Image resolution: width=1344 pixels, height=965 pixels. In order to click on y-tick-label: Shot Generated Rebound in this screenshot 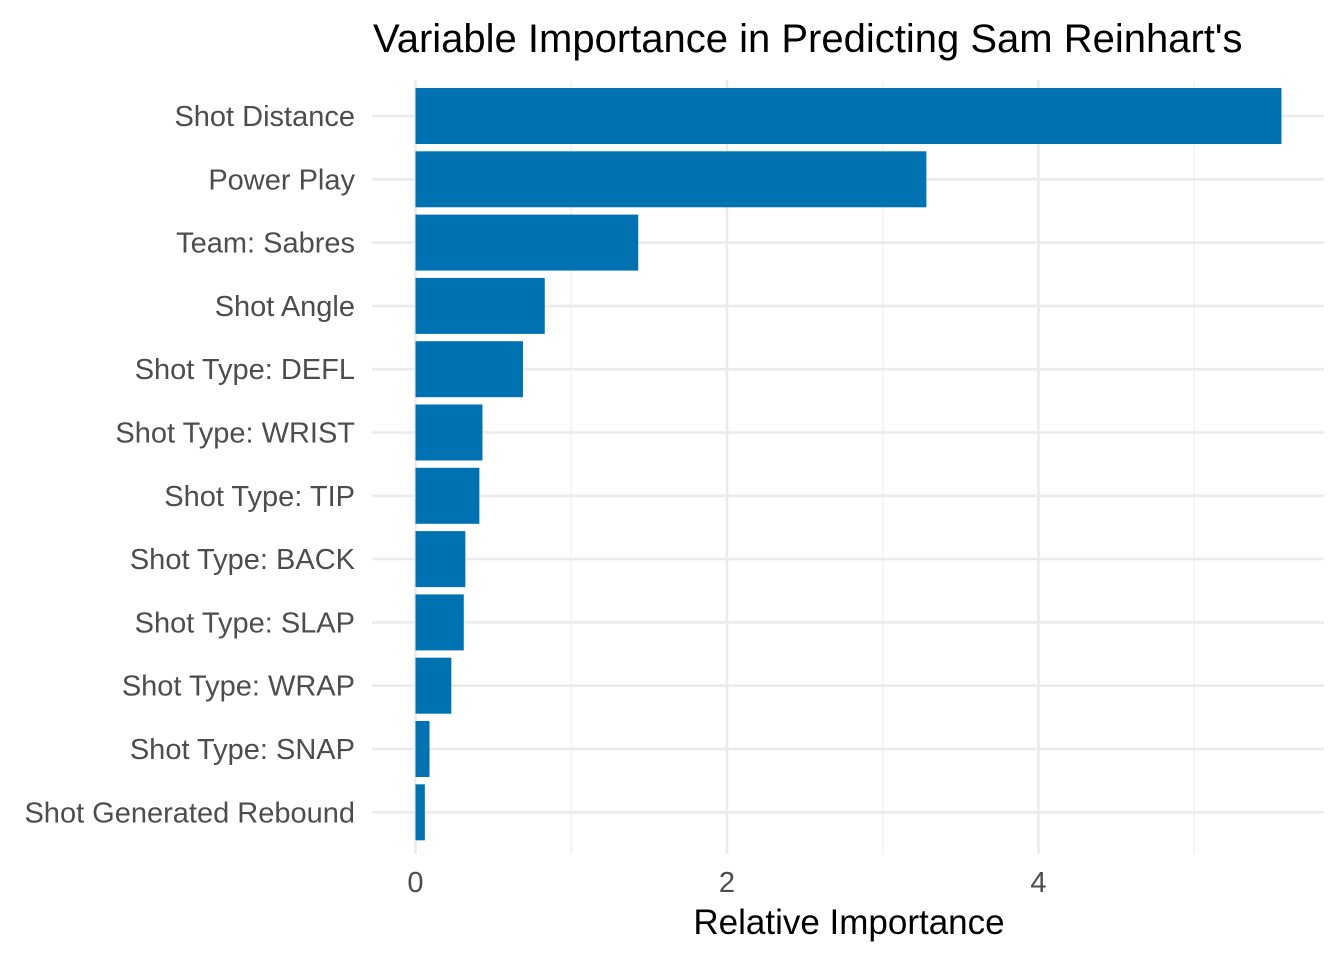, I will do `click(189, 813)`.